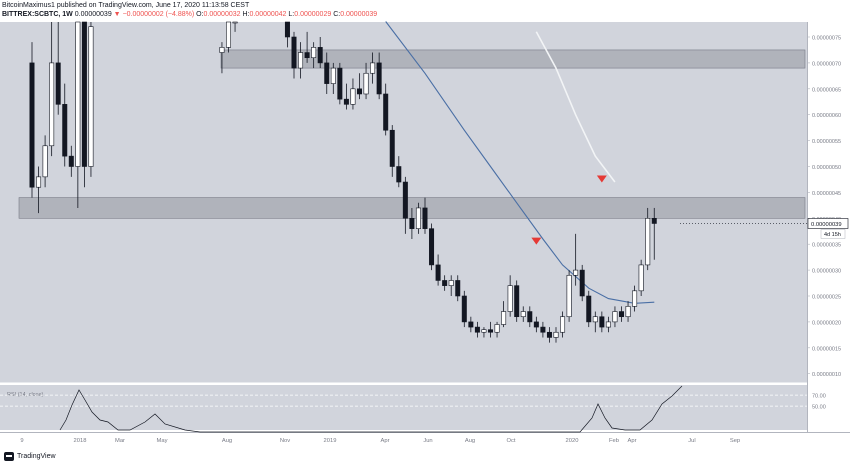  What do you see at coordinates (826, 90) in the screenshot?
I see `price-tick-label: 0.00000065` at bounding box center [826, 90].